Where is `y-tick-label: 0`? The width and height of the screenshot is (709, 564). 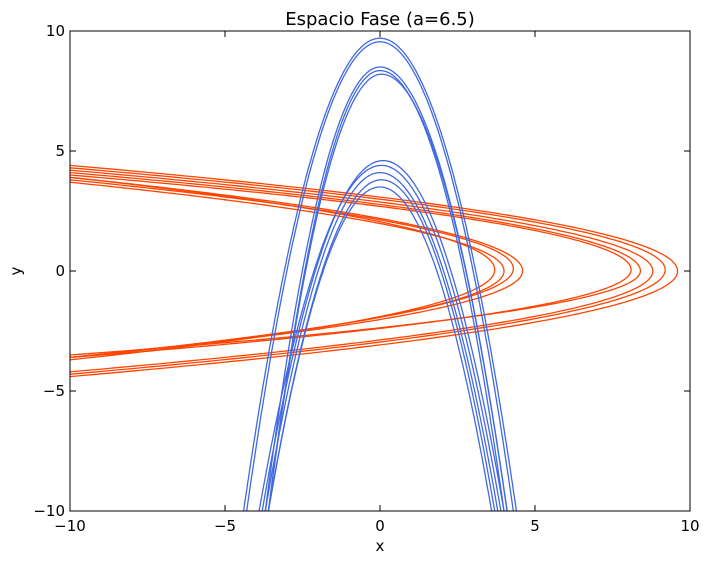 y-tick-label: 0 is located at coordinates (60, 271).